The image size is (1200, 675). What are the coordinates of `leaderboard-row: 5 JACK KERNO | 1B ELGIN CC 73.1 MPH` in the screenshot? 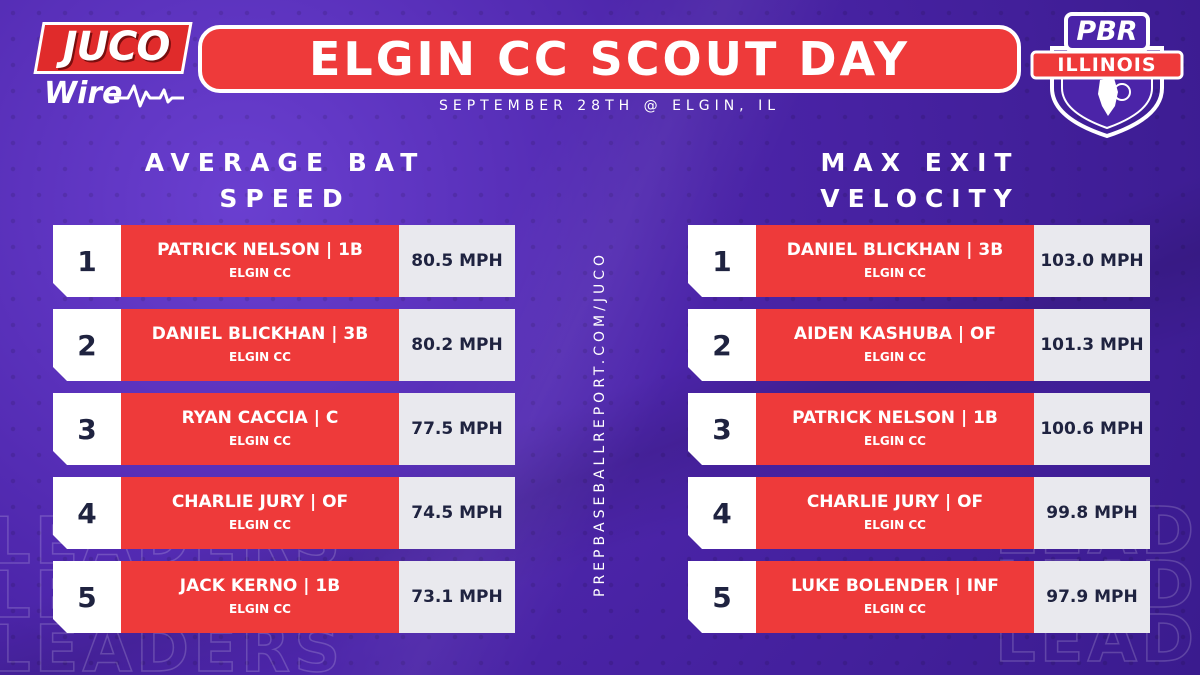 It's located at (284, 597).